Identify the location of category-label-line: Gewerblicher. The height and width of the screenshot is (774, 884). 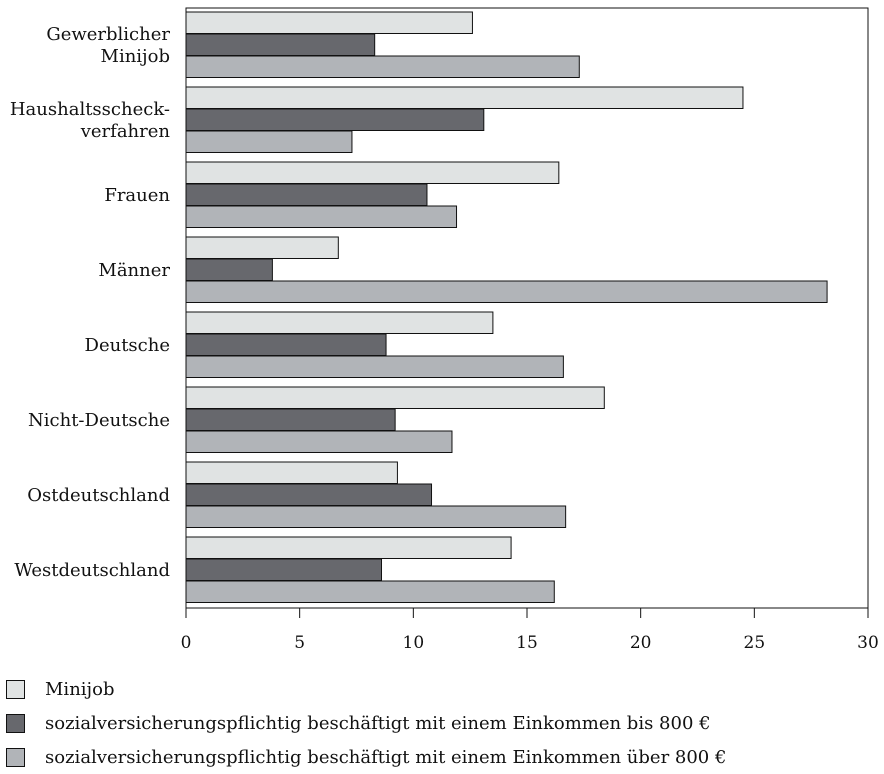
(108, 34).